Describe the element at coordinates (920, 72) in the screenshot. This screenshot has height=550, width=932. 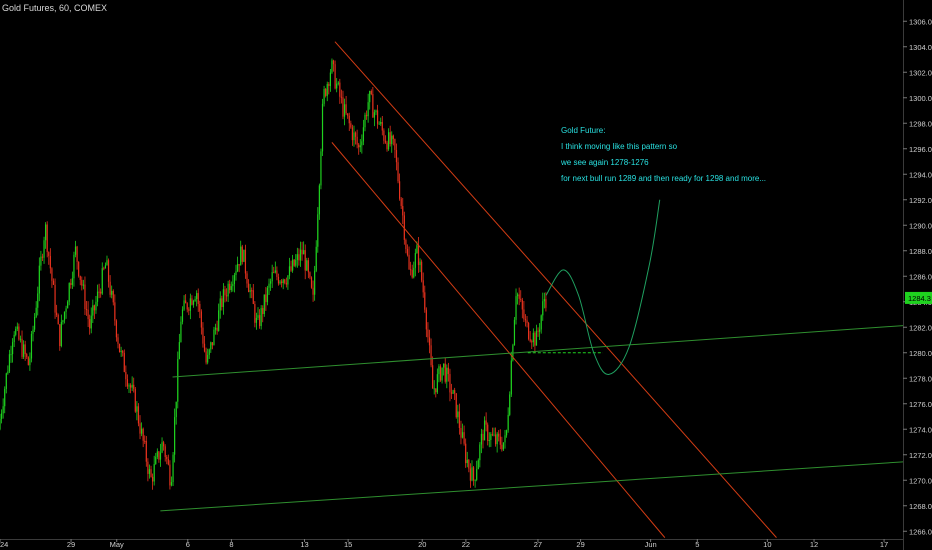
I see `price-tick-label: 1302.0` at that location.